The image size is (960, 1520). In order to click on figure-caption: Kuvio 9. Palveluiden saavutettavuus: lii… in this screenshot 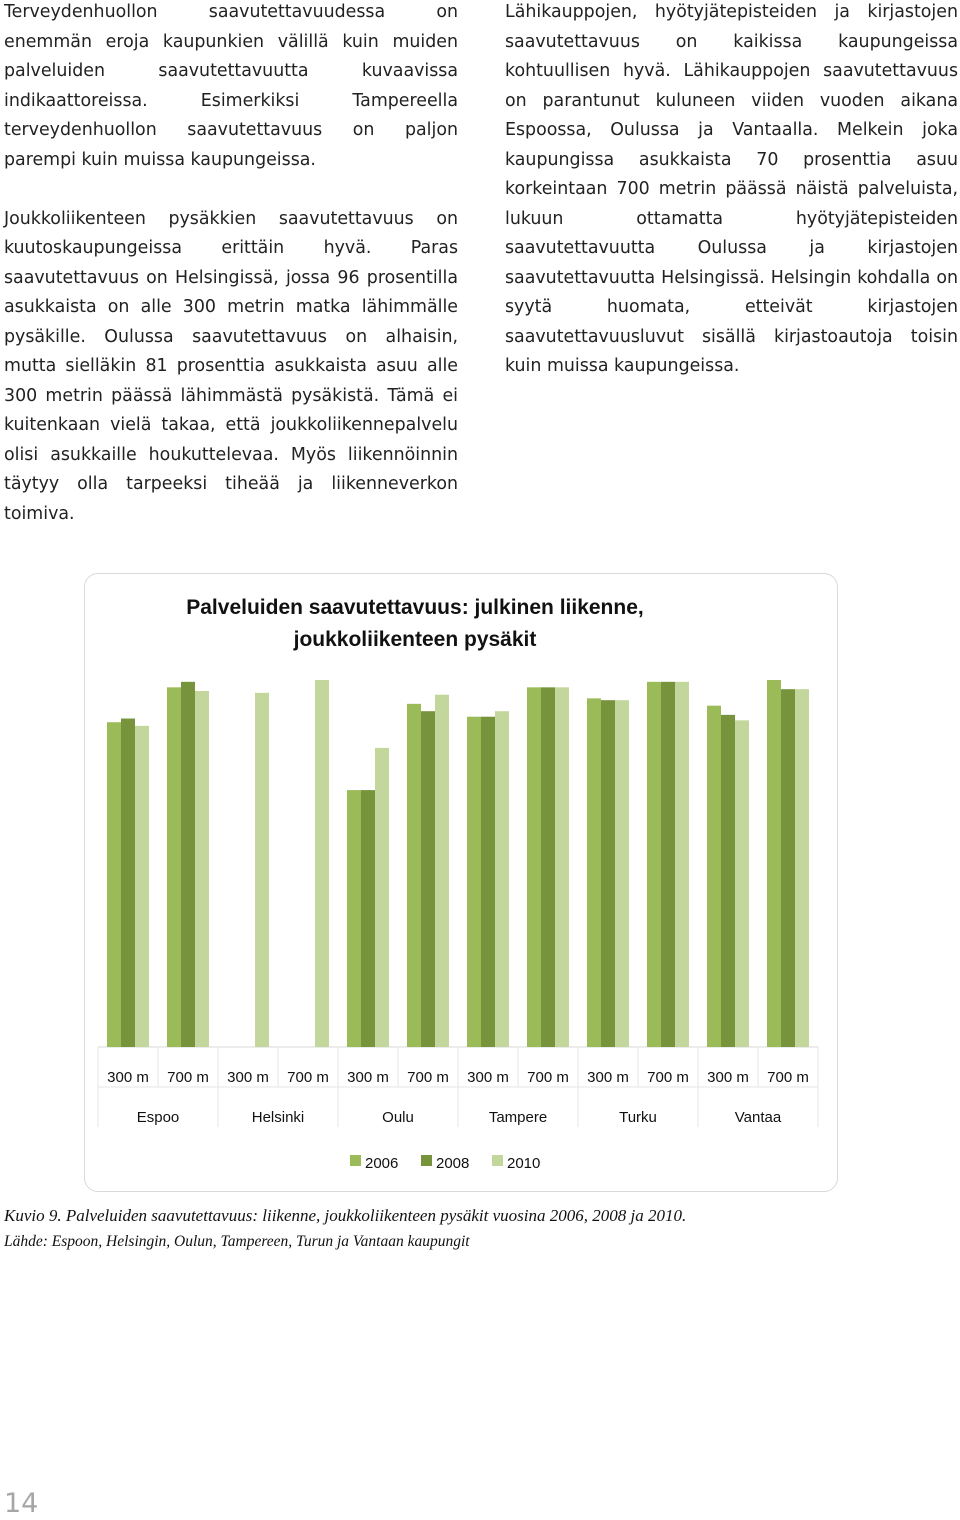, I will do `click(345, 1215)`.